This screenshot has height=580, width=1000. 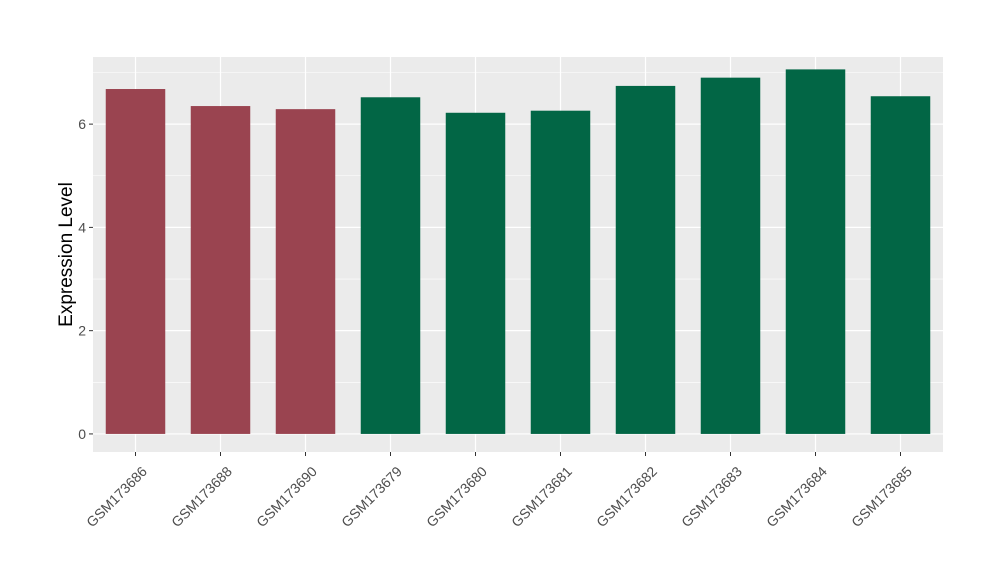 What do you see at coordinates (82, 227) in the screenshot?
I see `y-tick-label: 4` at bounding box center [82, 227].